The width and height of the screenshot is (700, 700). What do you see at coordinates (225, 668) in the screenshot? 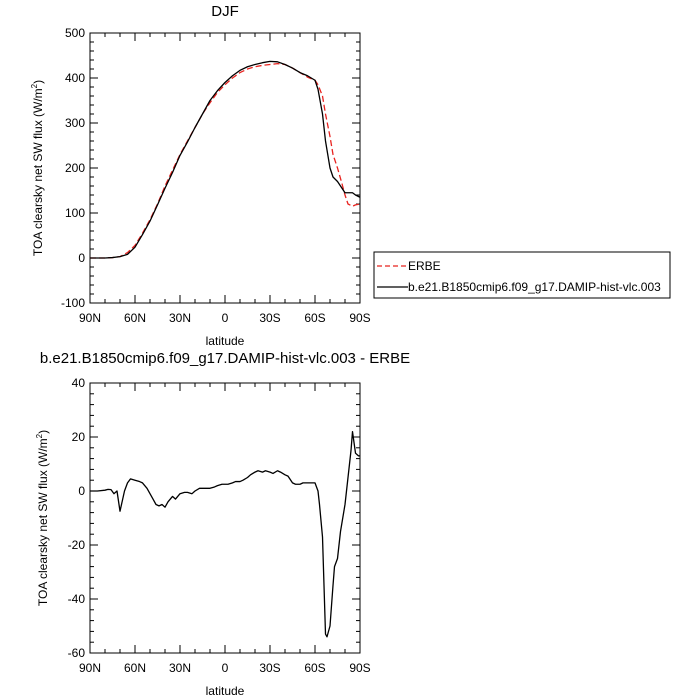
I see `bottom-x-tick-label: 0` at bounding box center [225, 668].